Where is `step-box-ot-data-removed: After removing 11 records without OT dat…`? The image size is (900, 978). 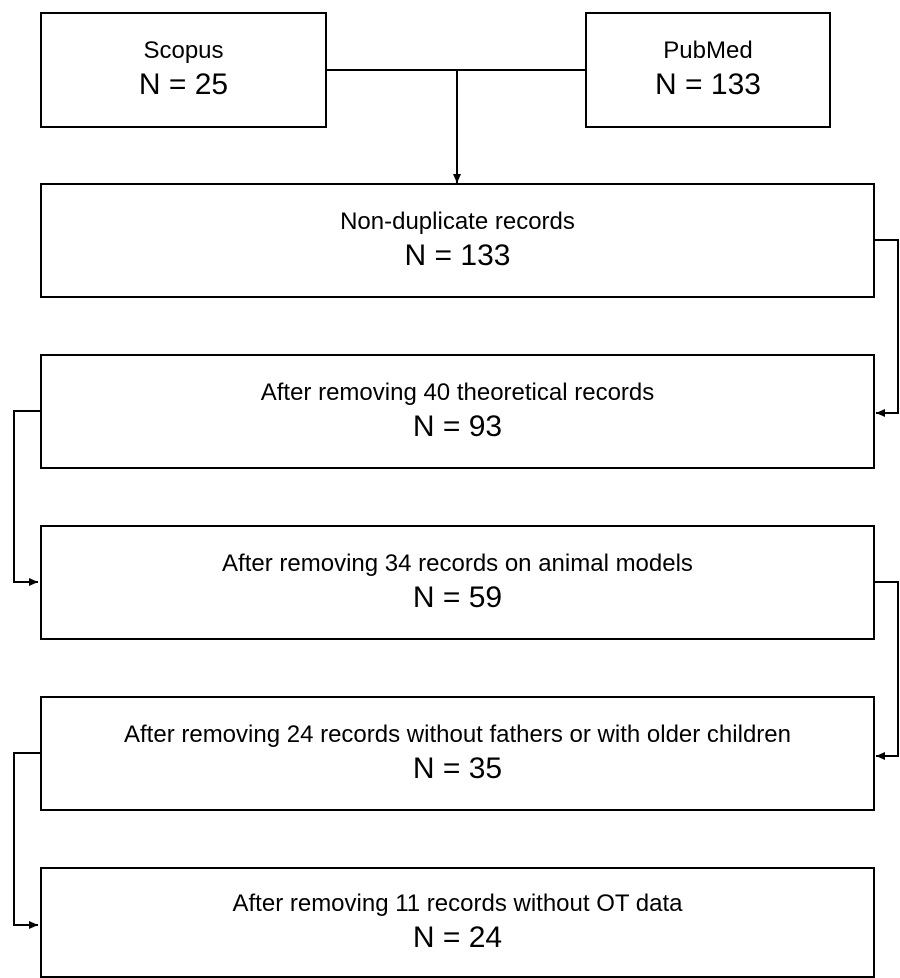 step-box-ot-data-removed: After removing 11 records without OT dat… is located at coordinates (457, 922).